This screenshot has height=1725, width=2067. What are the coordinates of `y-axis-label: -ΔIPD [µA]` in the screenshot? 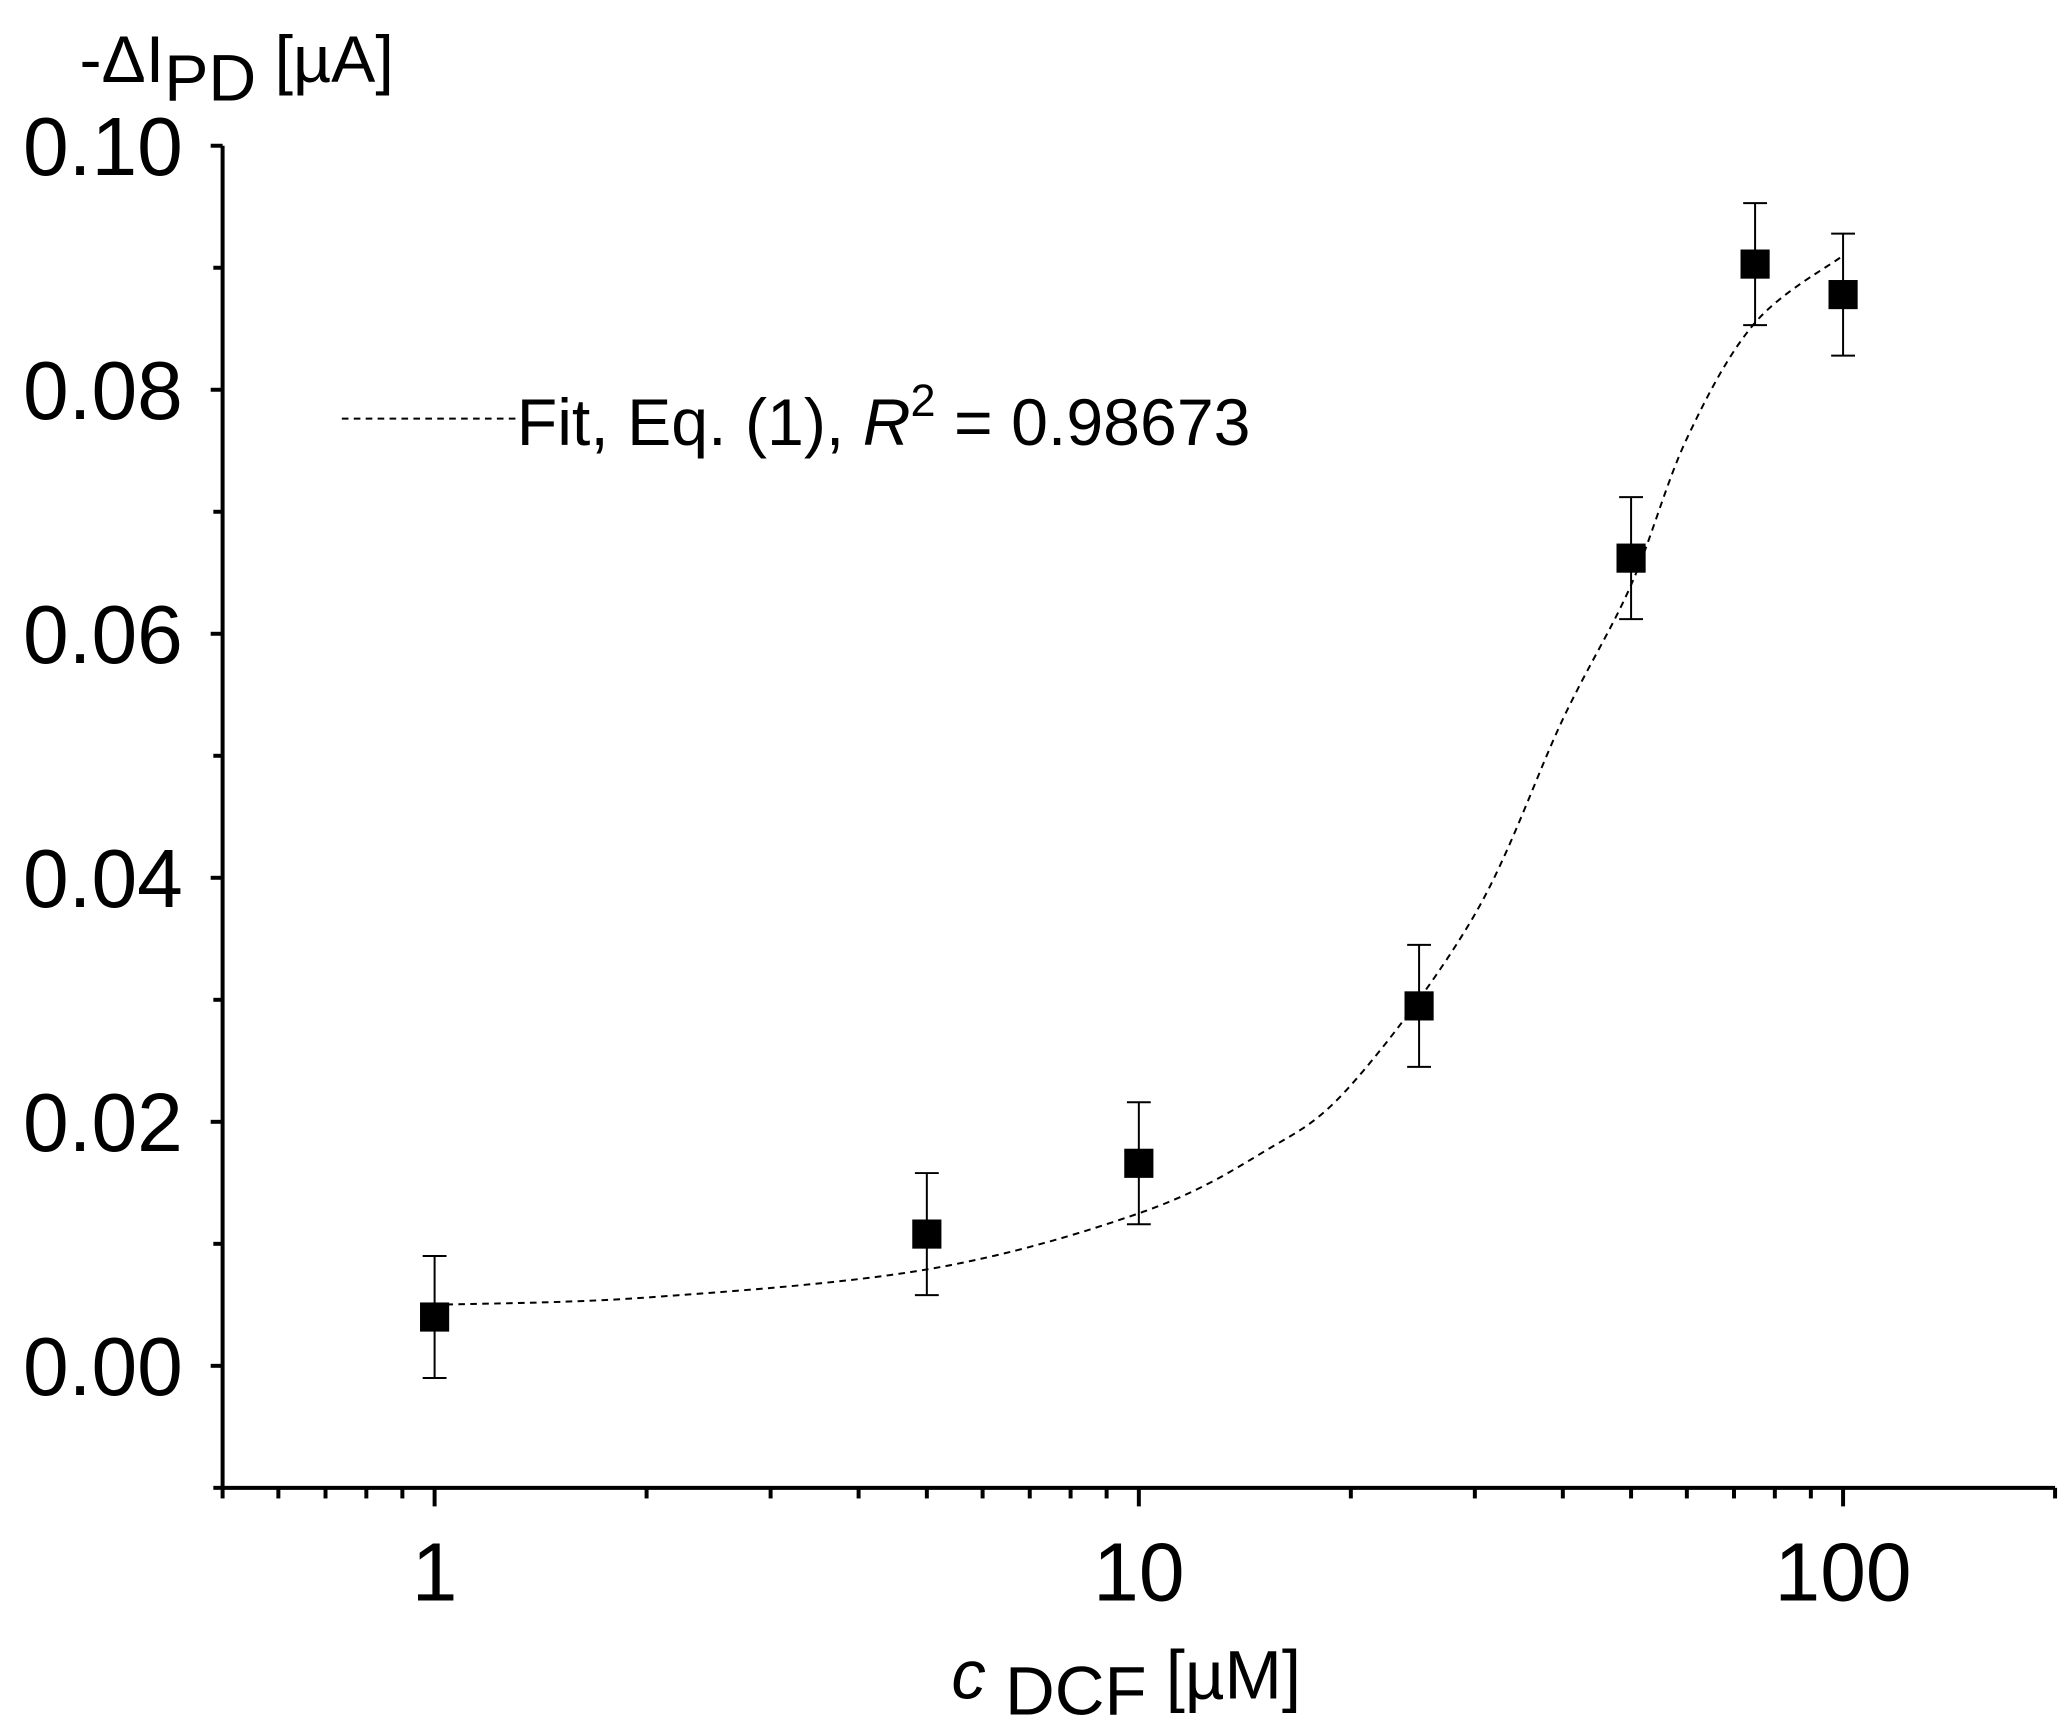 It's located at (237, 69).